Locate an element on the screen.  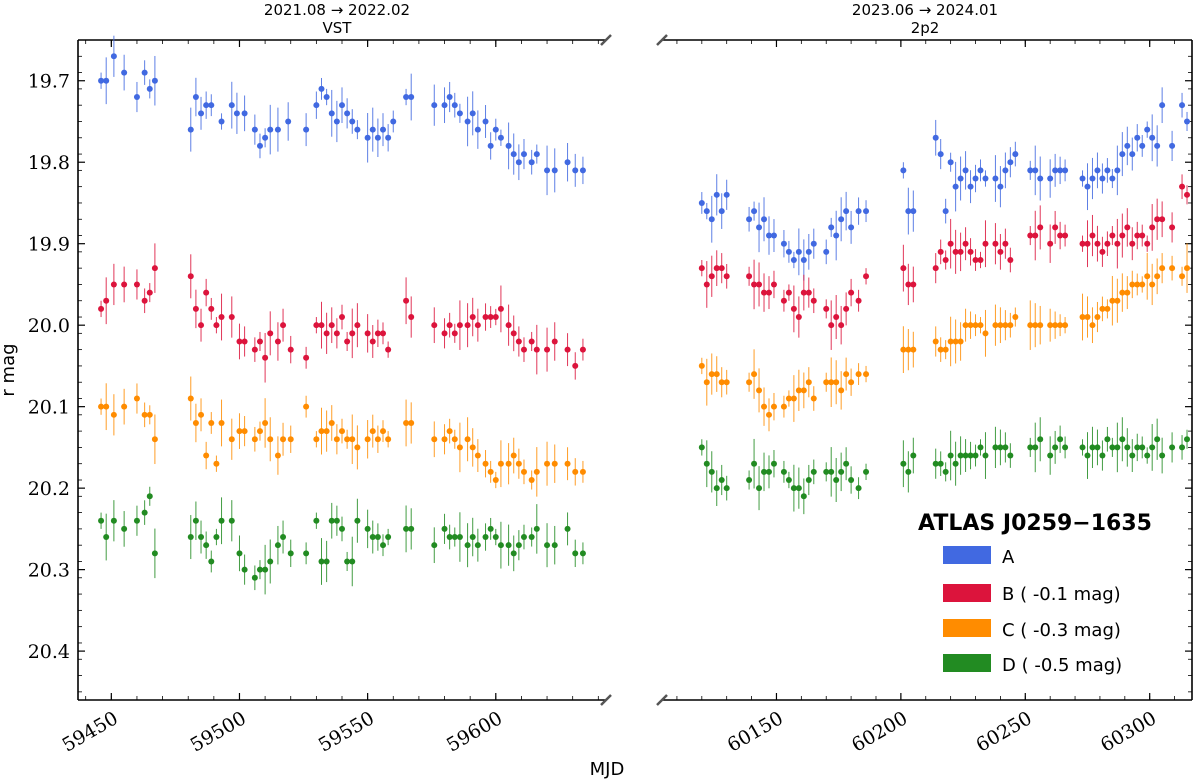
panel-2-title-instrument: 2p2 is located at coordinates (925, 28).